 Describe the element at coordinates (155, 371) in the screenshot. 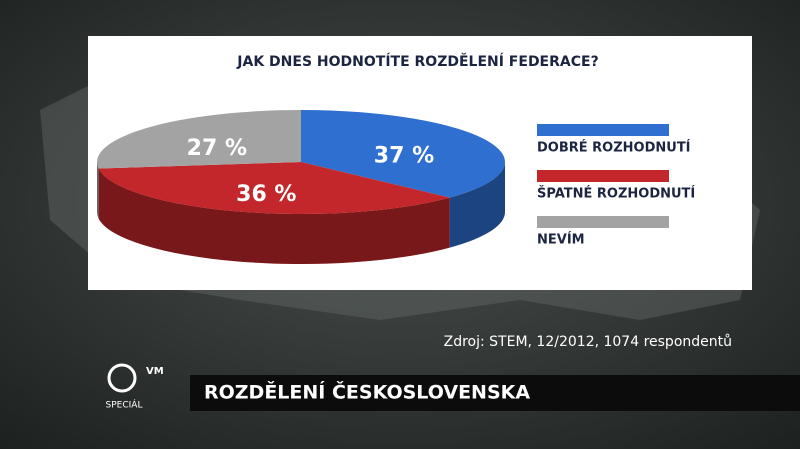

I see `logo-top: VM` at that location.